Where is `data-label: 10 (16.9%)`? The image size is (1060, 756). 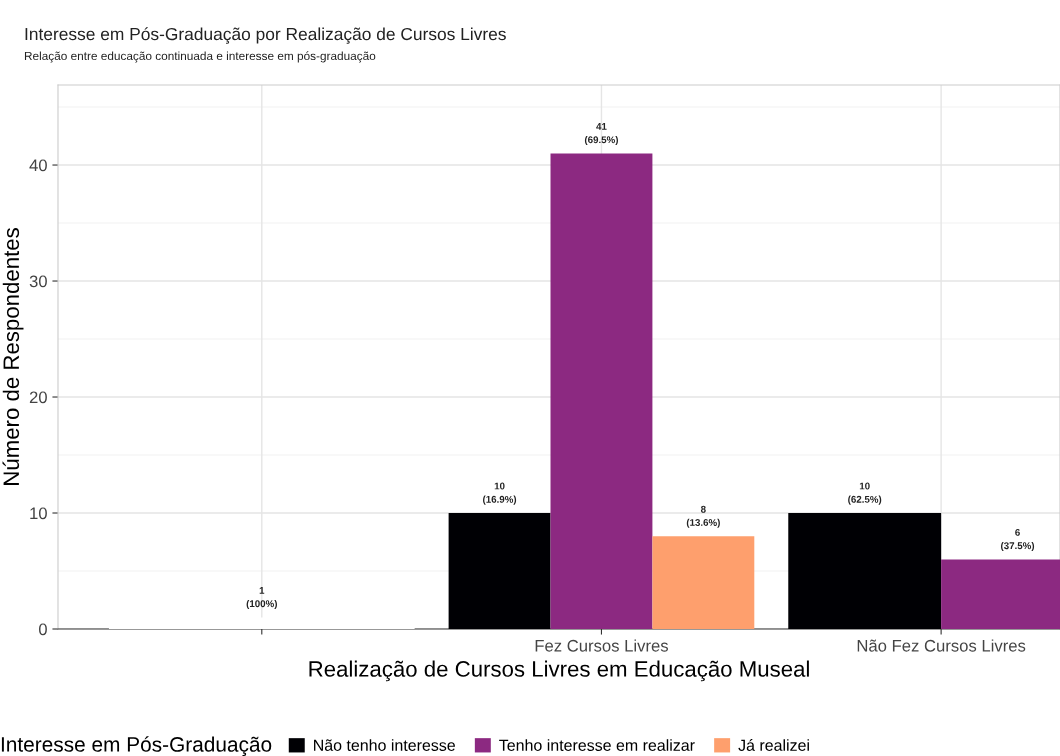 data-label: 10 (16.9%) is located at coordinates (500, 493).